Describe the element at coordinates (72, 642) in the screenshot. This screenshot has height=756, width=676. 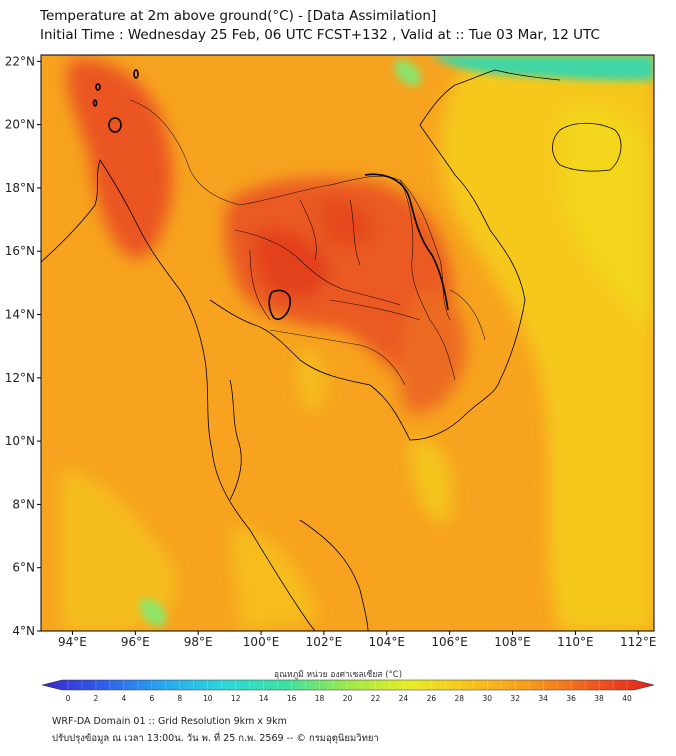
I see `lon-tick-label: 94°E` at that location.